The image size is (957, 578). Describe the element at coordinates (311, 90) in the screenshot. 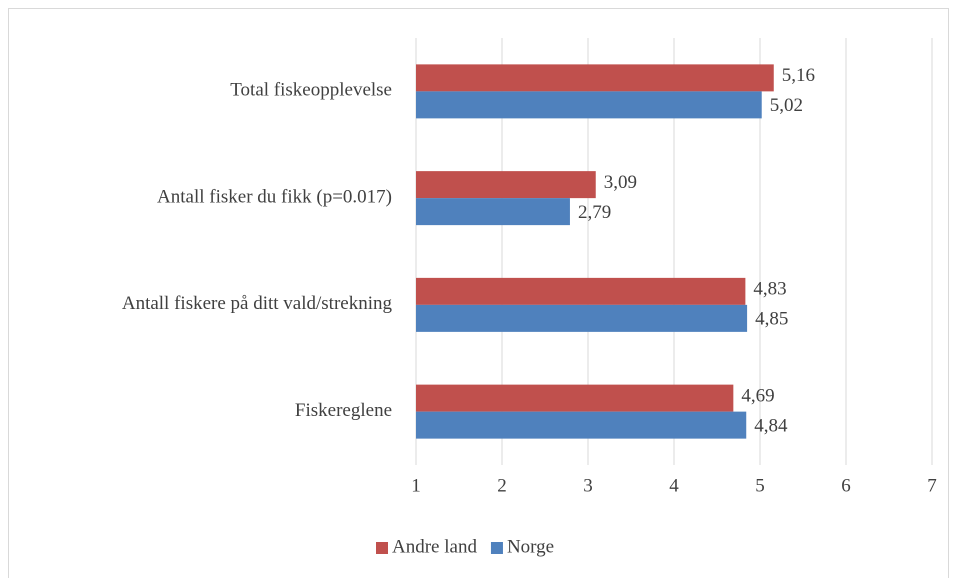

I see `y-tick-label: Total fiskeopplevelse` at that location.